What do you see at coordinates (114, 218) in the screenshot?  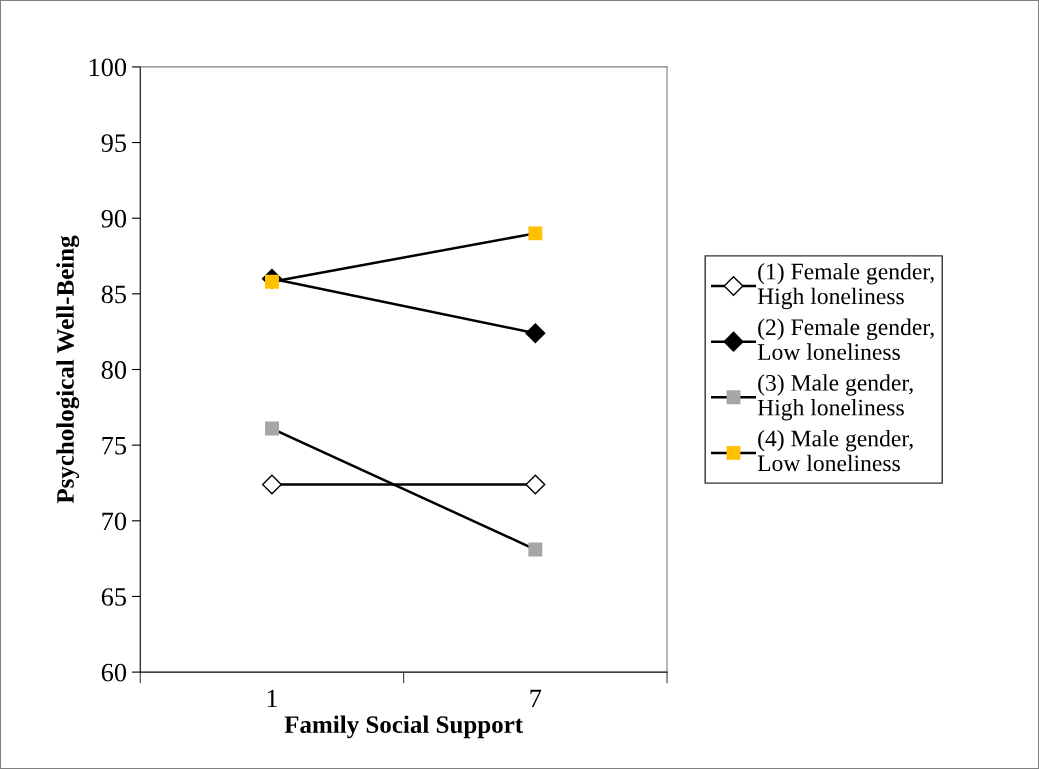 I see `y-tick-label: 90` at bounding box center [114, 218].